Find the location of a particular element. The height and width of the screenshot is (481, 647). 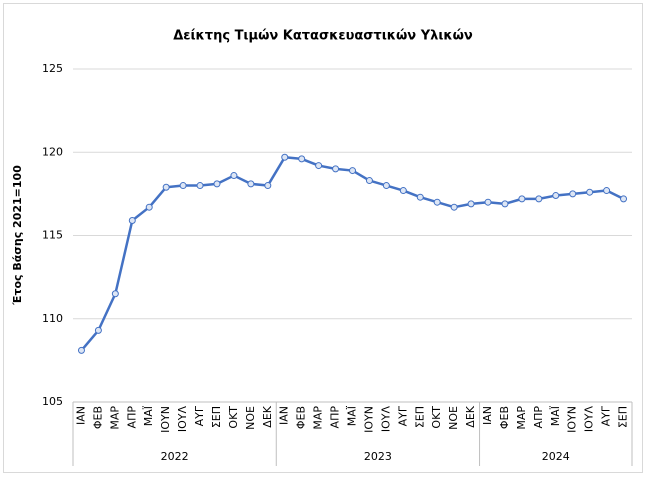

y-tick-label: 105 is located at coordinates (52, 401).